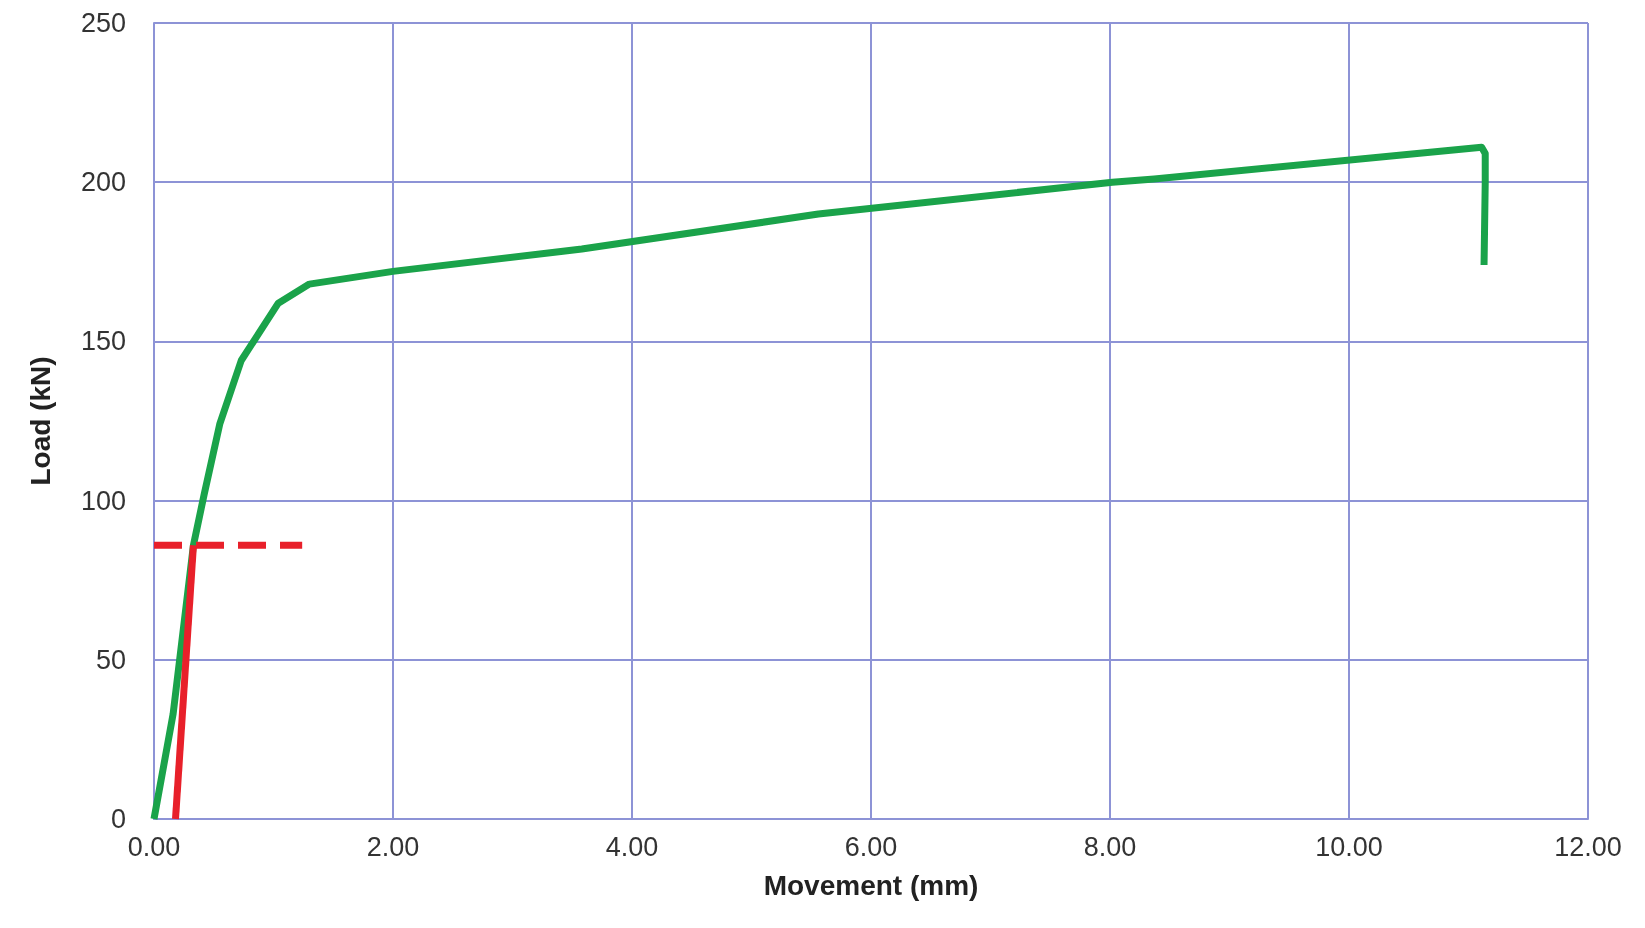 Image resolution: width=1645 pixels, height=928 pixels. I want to click on x-tick-label: 12.00, so click(1588, 846).